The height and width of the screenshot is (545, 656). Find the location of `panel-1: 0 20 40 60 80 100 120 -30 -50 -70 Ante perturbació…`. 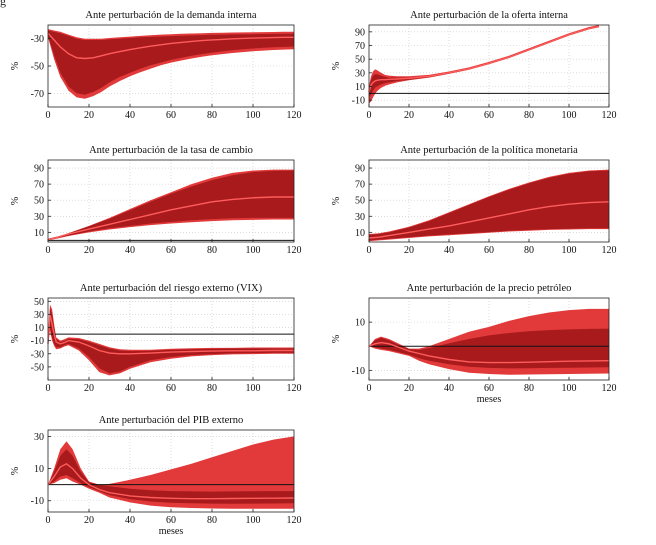

panel-1: 0 20 40 60 80 100 120 -30 -50 -70 Ante perturbació… is located at coordinates (156, 65).